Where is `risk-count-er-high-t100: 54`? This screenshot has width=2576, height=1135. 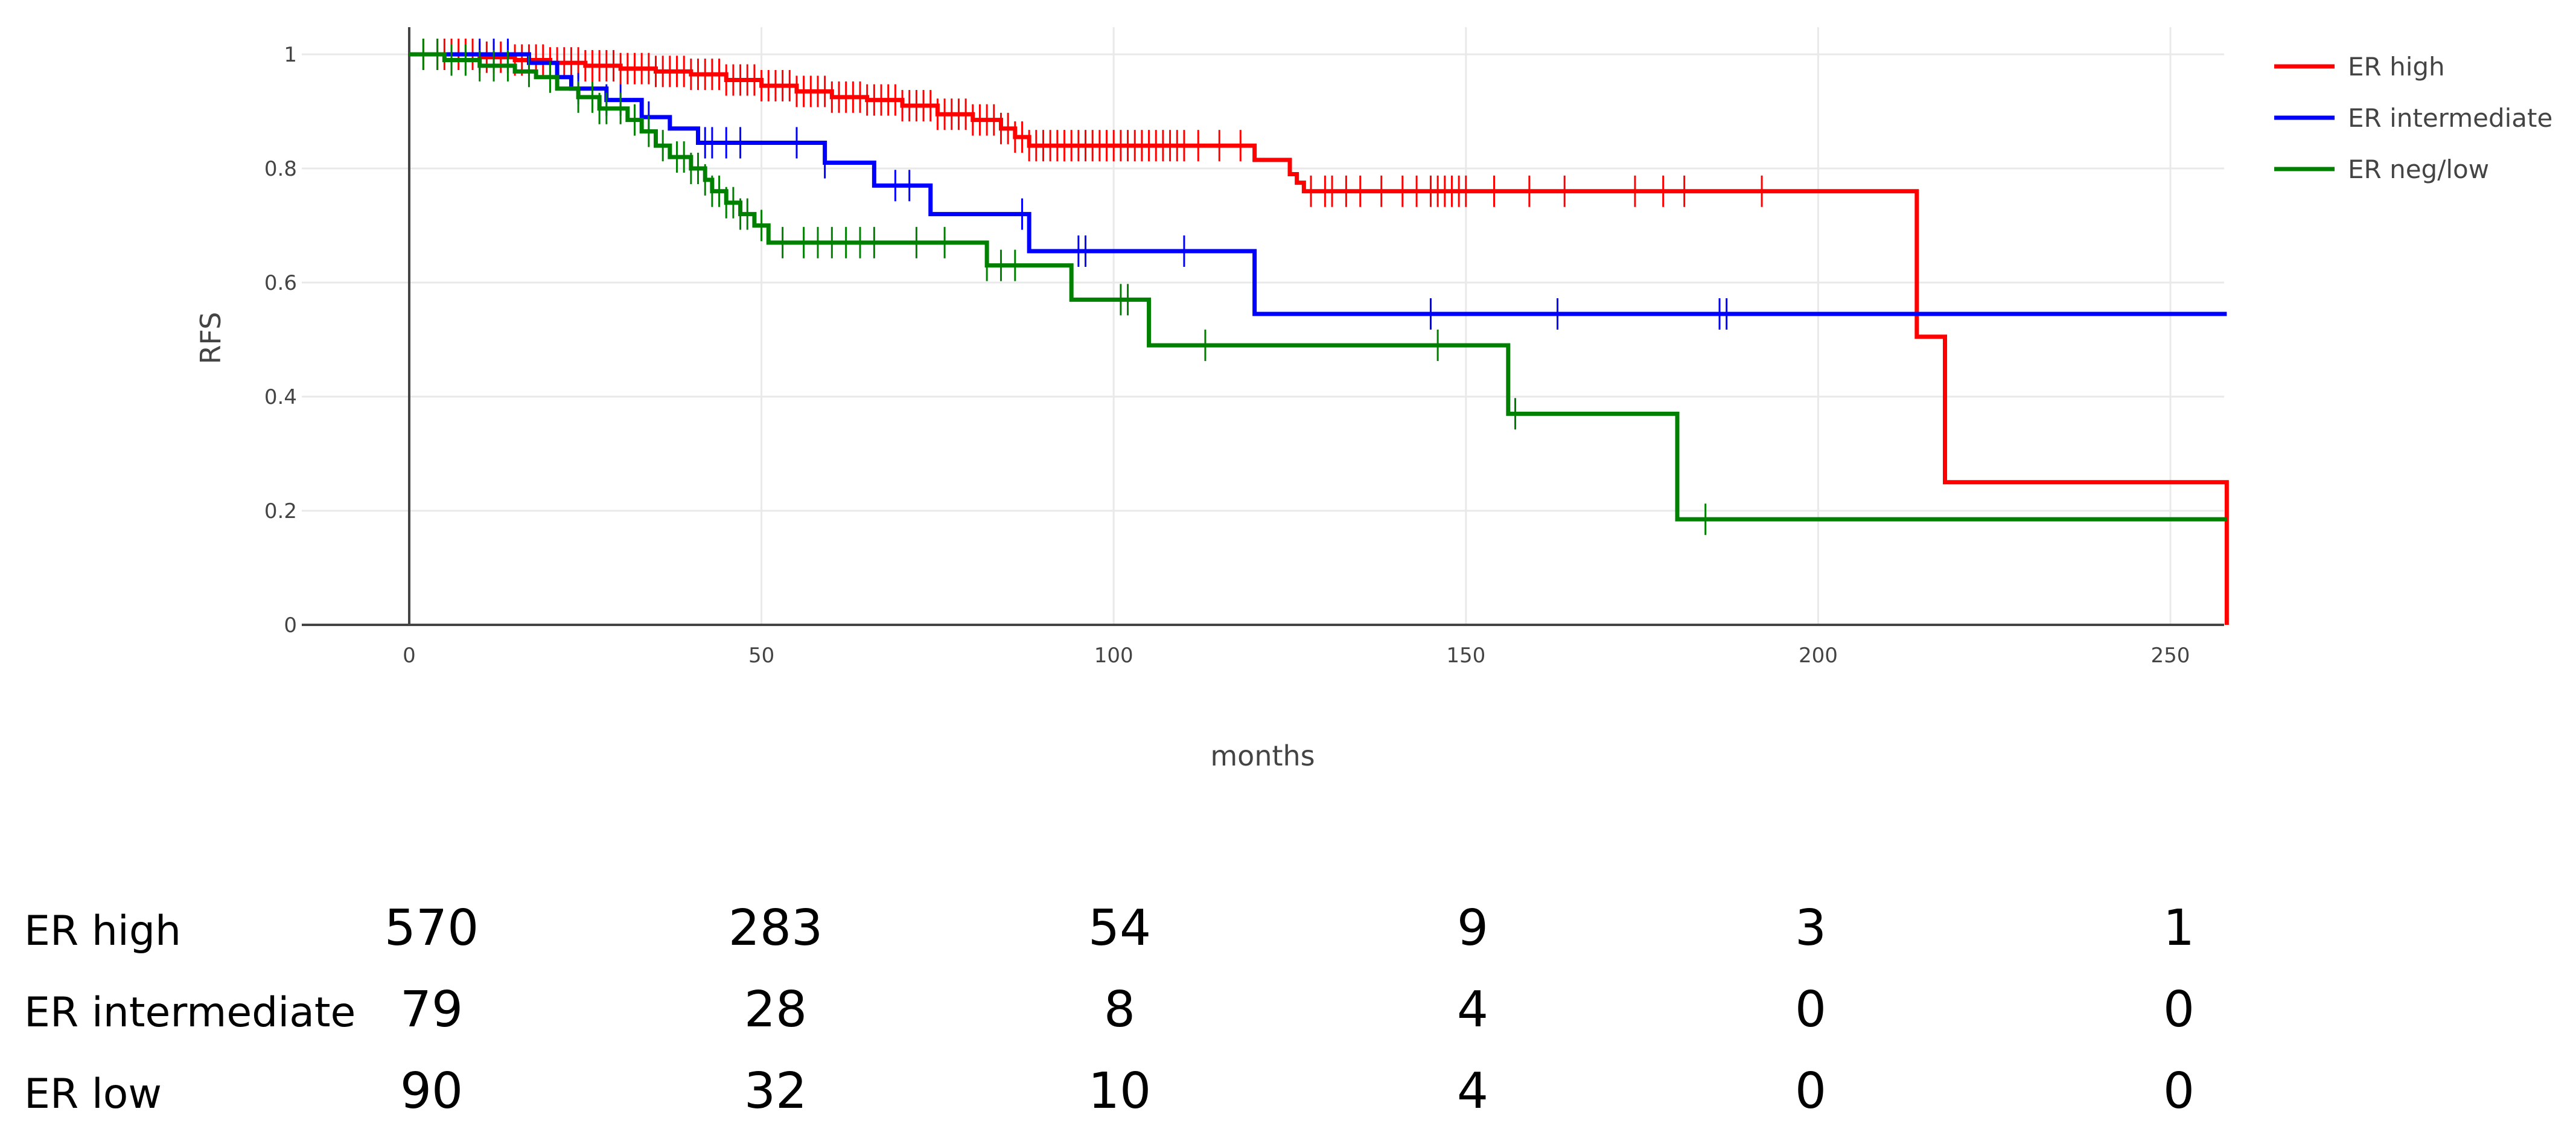 risk-count-er-high-t100: 54 is located at coordinates (1119, 928).